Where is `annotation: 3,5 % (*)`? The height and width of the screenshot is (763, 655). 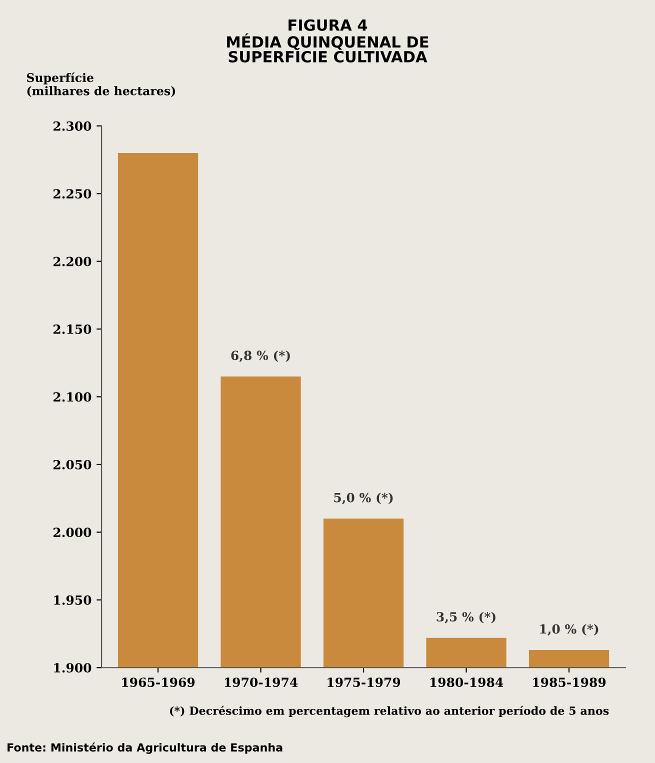 annotation: 3,5 % (*) is located at coordinates (466, 618).